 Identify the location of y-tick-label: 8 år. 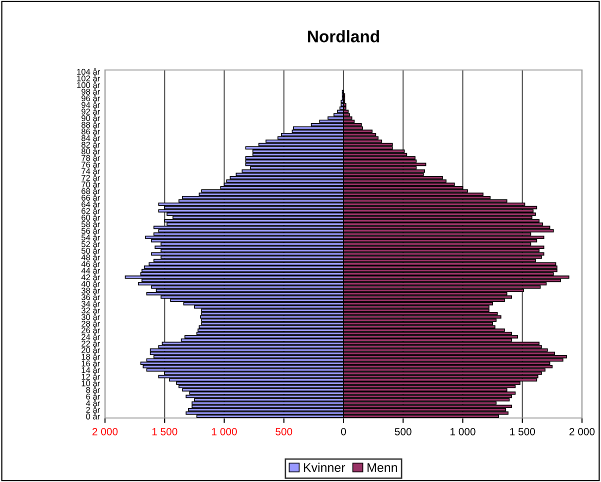
(93, 389).